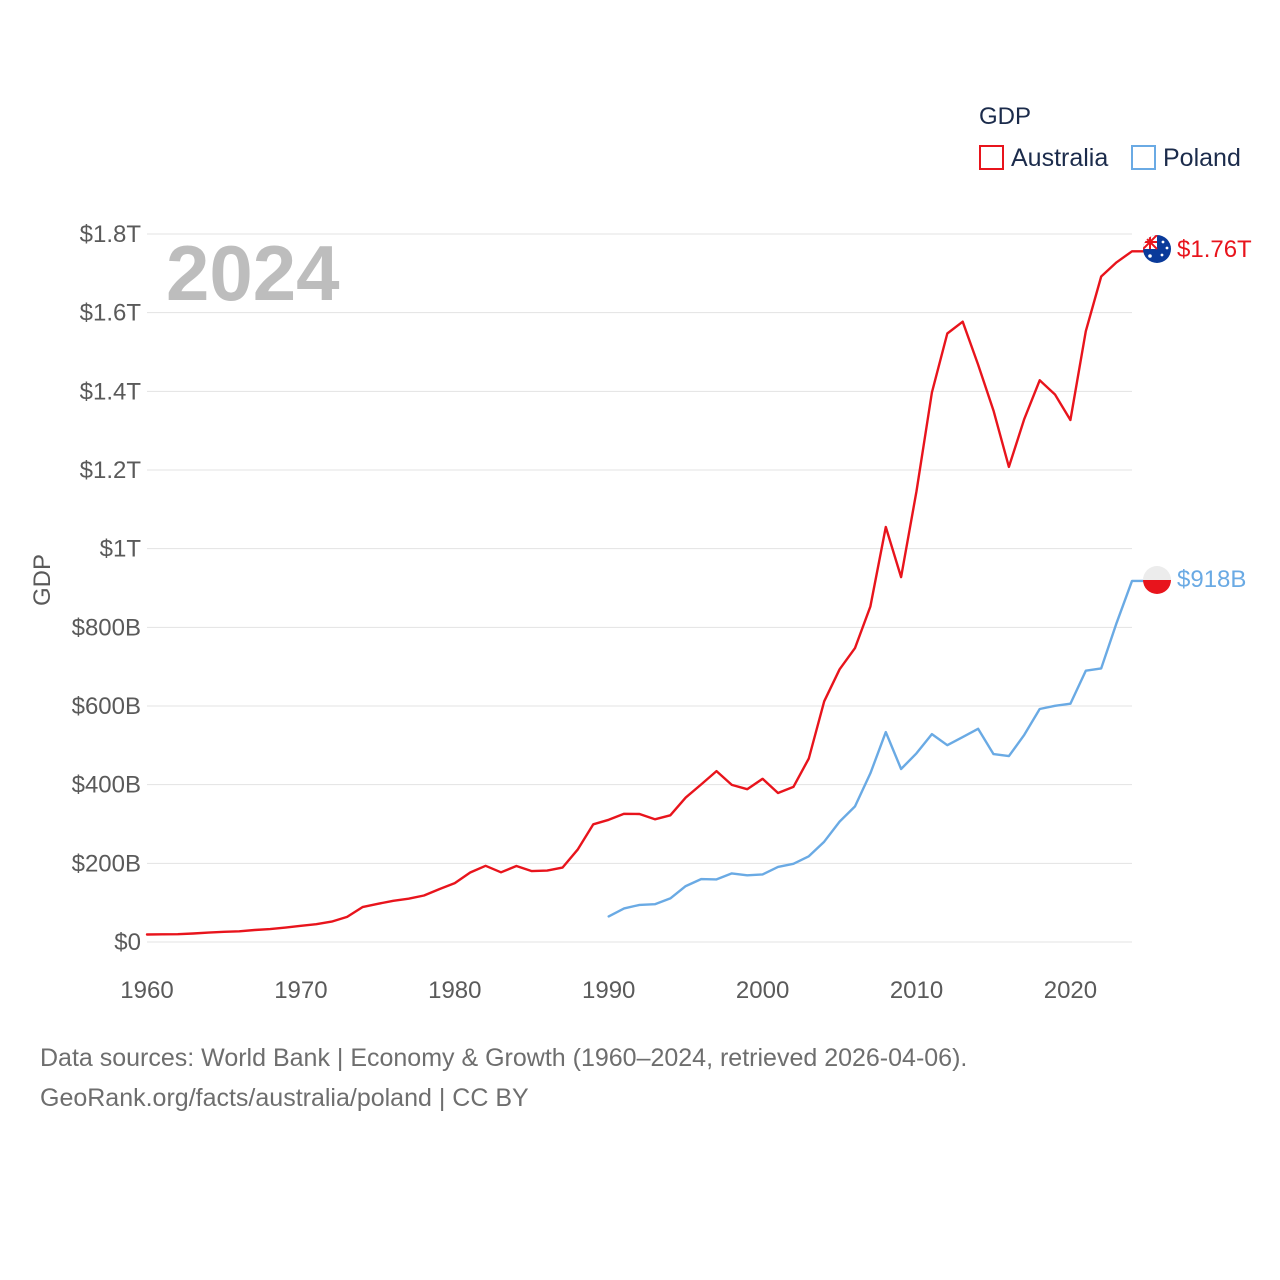 The width and height of the screenshot is (1280, 1280). What do you see at coordinates (300, 990) in the screenshot?
I see `x-tick-label: 1970` at bounding box center [300, 990].